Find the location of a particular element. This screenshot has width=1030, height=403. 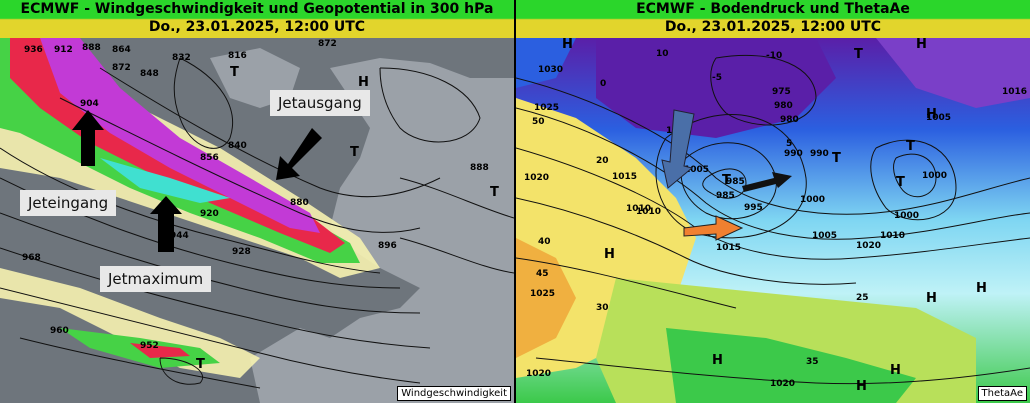

theta-label: 10 is located at coordinates (662, 54).